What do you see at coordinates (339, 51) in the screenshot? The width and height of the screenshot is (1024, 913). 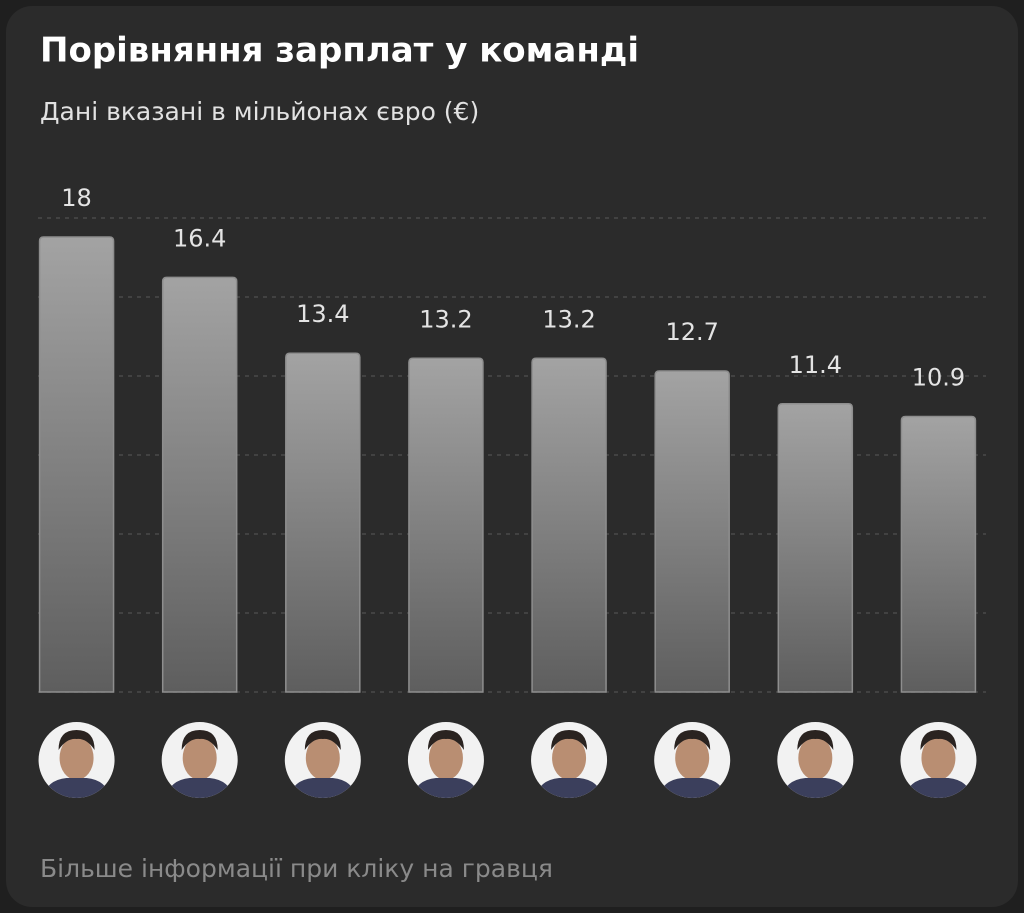 I see `chart-title: Порівняння зарплат у команді` at bounding box center [339, 51].